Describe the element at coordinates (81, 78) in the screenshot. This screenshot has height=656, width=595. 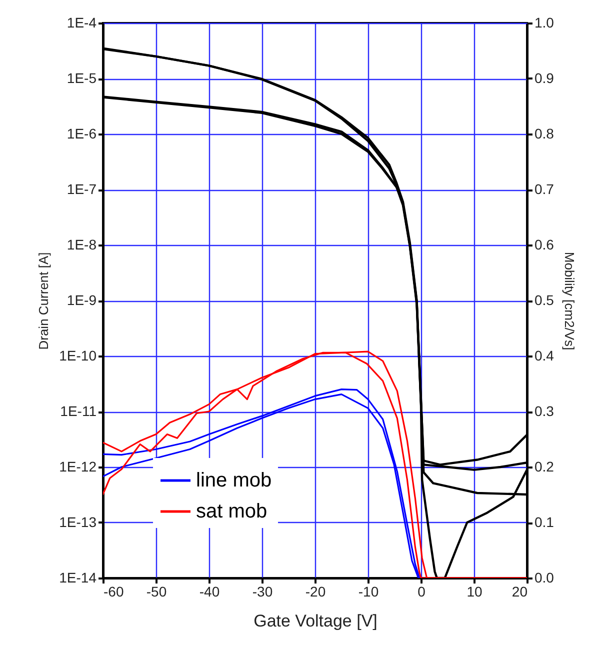
I see `y-tick-label: 1E-5` at that location.